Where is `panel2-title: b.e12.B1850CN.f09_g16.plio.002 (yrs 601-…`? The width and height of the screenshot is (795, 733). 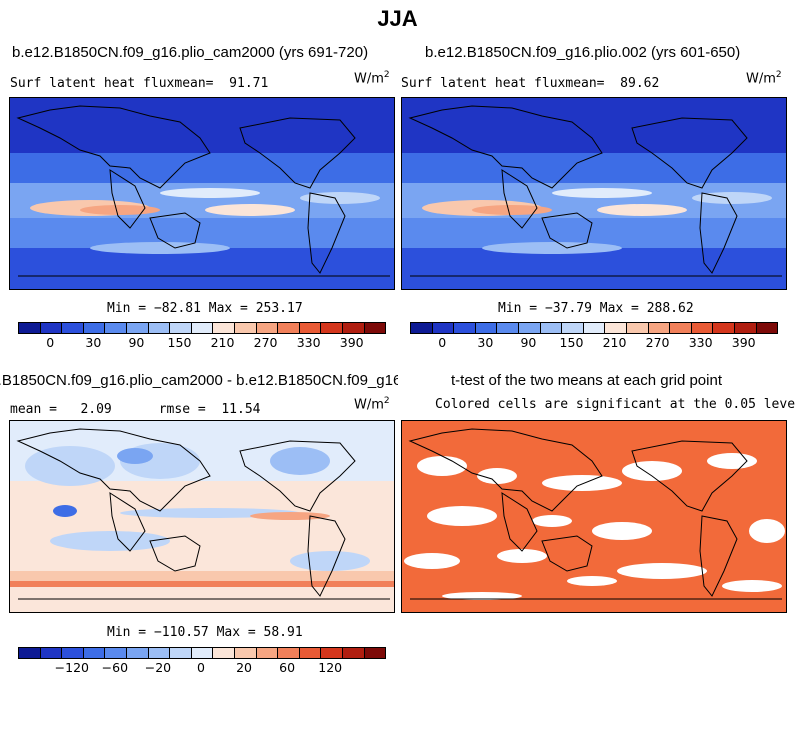
panel2-title: b.e12.B1850CN.f09_g16.plio.002 (yrs 601-… is located at coordinates (583, 52).